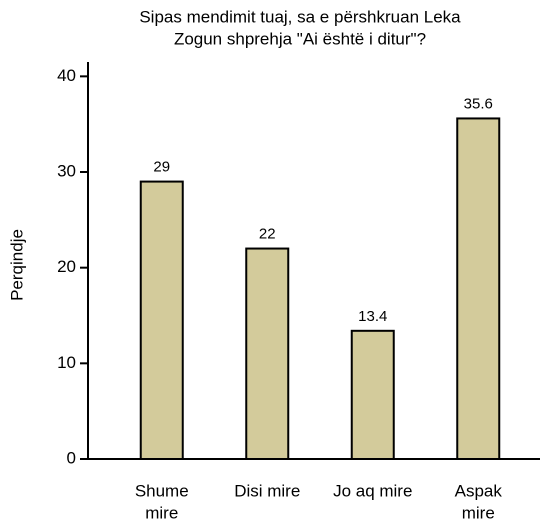  Describe the element at coordinates (372, 490) in the screenshot. I see `x-tick-label: Jo aq mire` at that location.